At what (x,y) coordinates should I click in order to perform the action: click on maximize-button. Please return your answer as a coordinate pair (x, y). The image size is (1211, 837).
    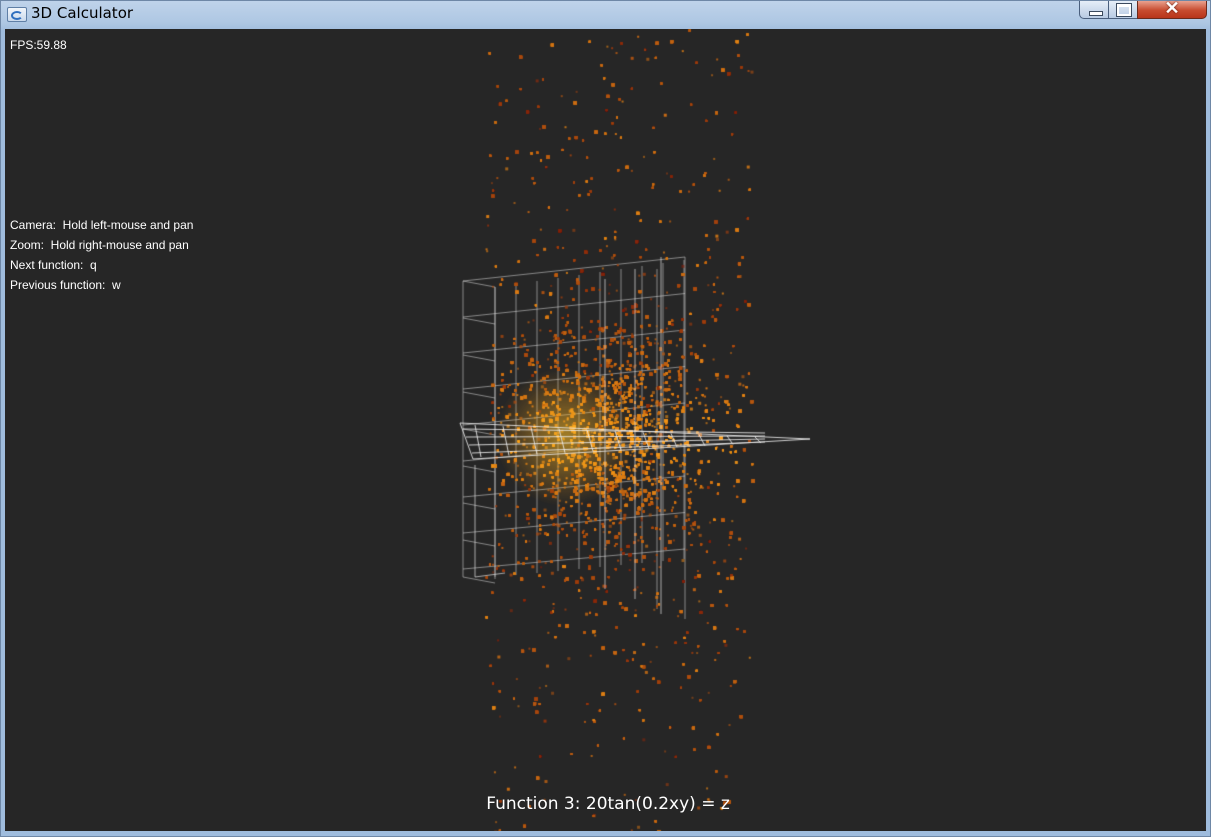
    Looking at the image, I should click on (1123, 10).